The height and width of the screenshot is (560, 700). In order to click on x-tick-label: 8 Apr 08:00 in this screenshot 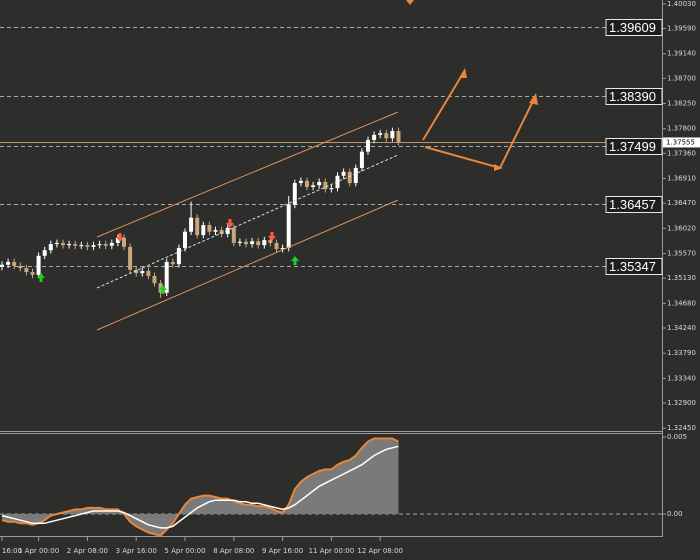, I will do `click(233, 551)`.